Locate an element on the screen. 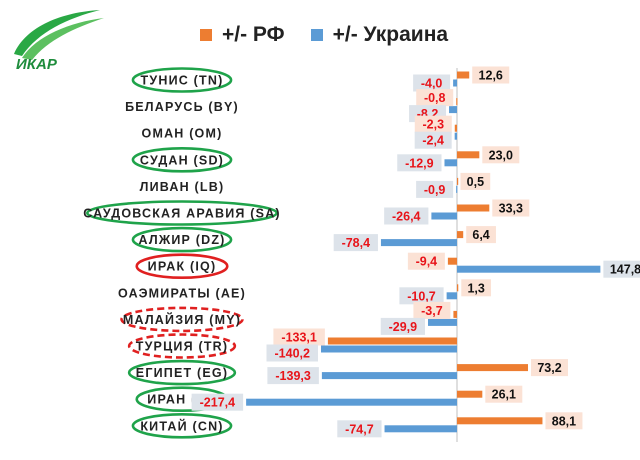  value-label-rf-0: 12,6 is located at coordinates (491, 76).